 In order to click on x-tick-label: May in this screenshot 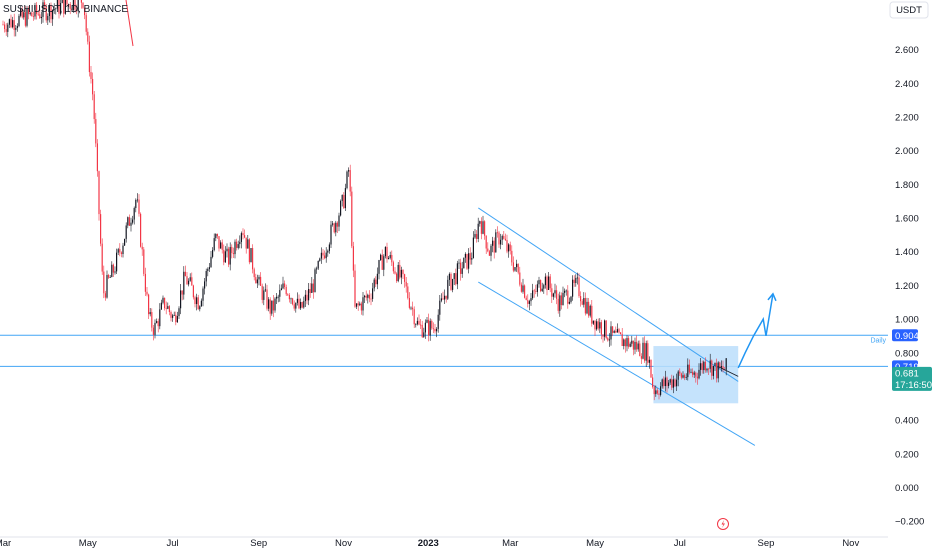, I will do `click(88, 543)`.